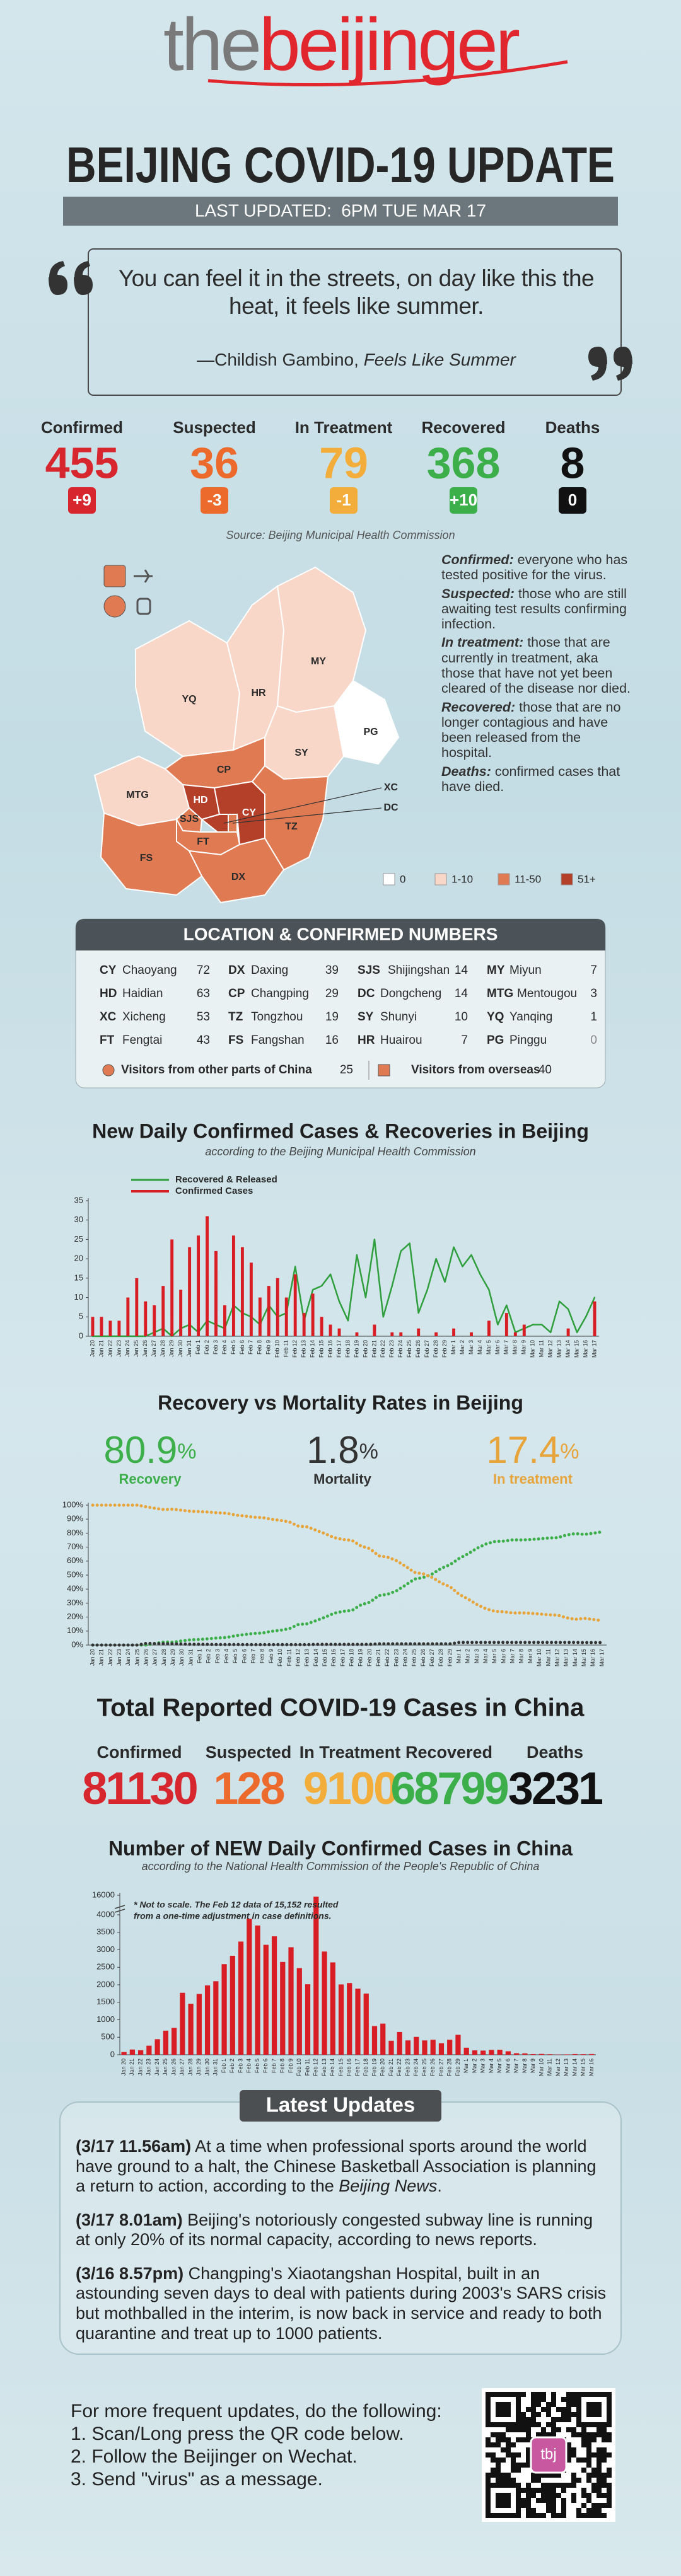  Describe the element at coordinates (274, 2066) in the screenshot. I see `x-tick-label: Feb 7` at that location.